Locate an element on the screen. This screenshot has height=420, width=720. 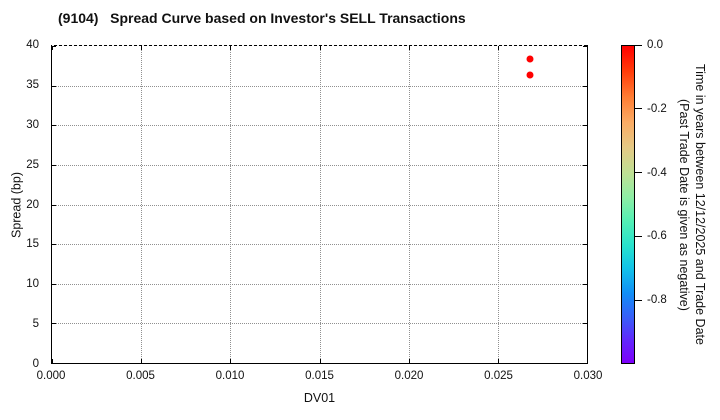
y-tick-label: 30 is located at coordinates (32, 124).